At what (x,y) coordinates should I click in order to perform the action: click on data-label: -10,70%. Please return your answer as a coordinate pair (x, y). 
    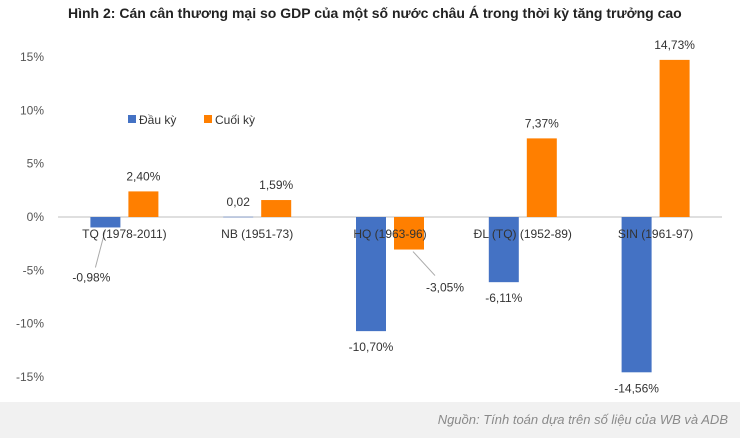
    Looking at the image, I should click on (371, 347).